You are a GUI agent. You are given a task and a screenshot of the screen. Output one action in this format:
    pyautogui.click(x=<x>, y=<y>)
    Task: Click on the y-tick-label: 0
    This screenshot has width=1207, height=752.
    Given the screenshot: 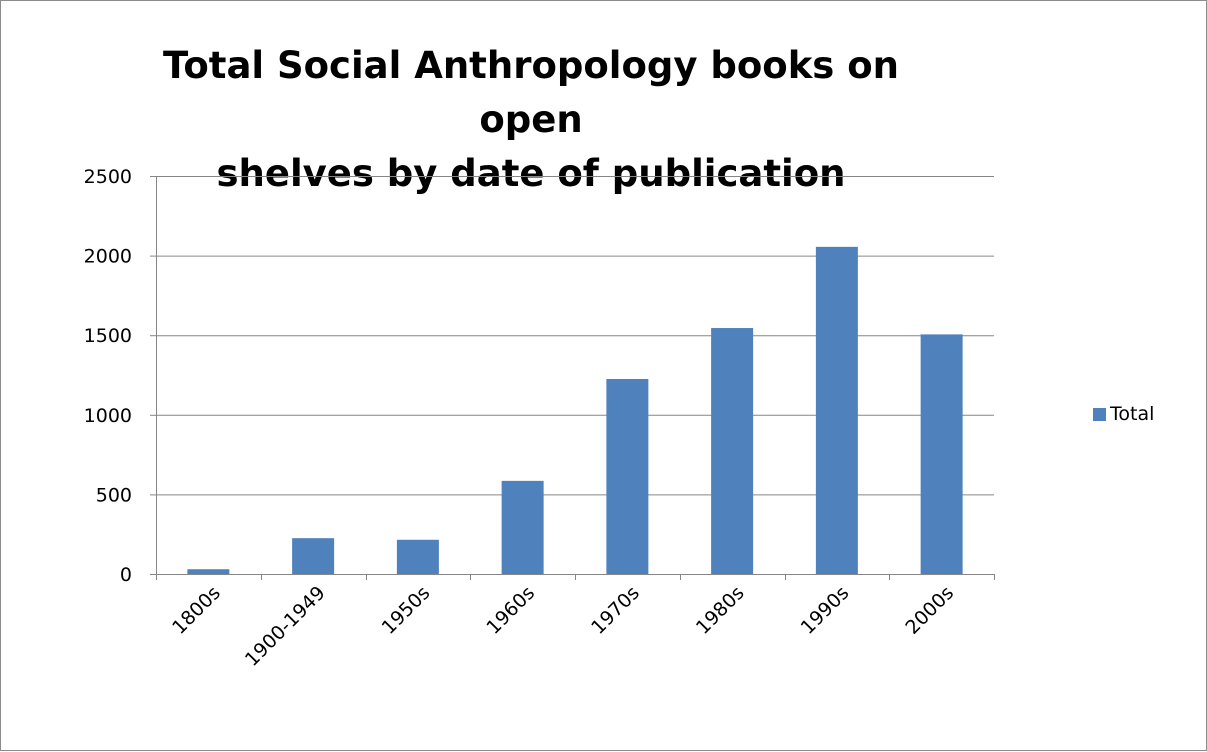 What is the action you would take?
    pyautogui.click(x=126, y=575)
    